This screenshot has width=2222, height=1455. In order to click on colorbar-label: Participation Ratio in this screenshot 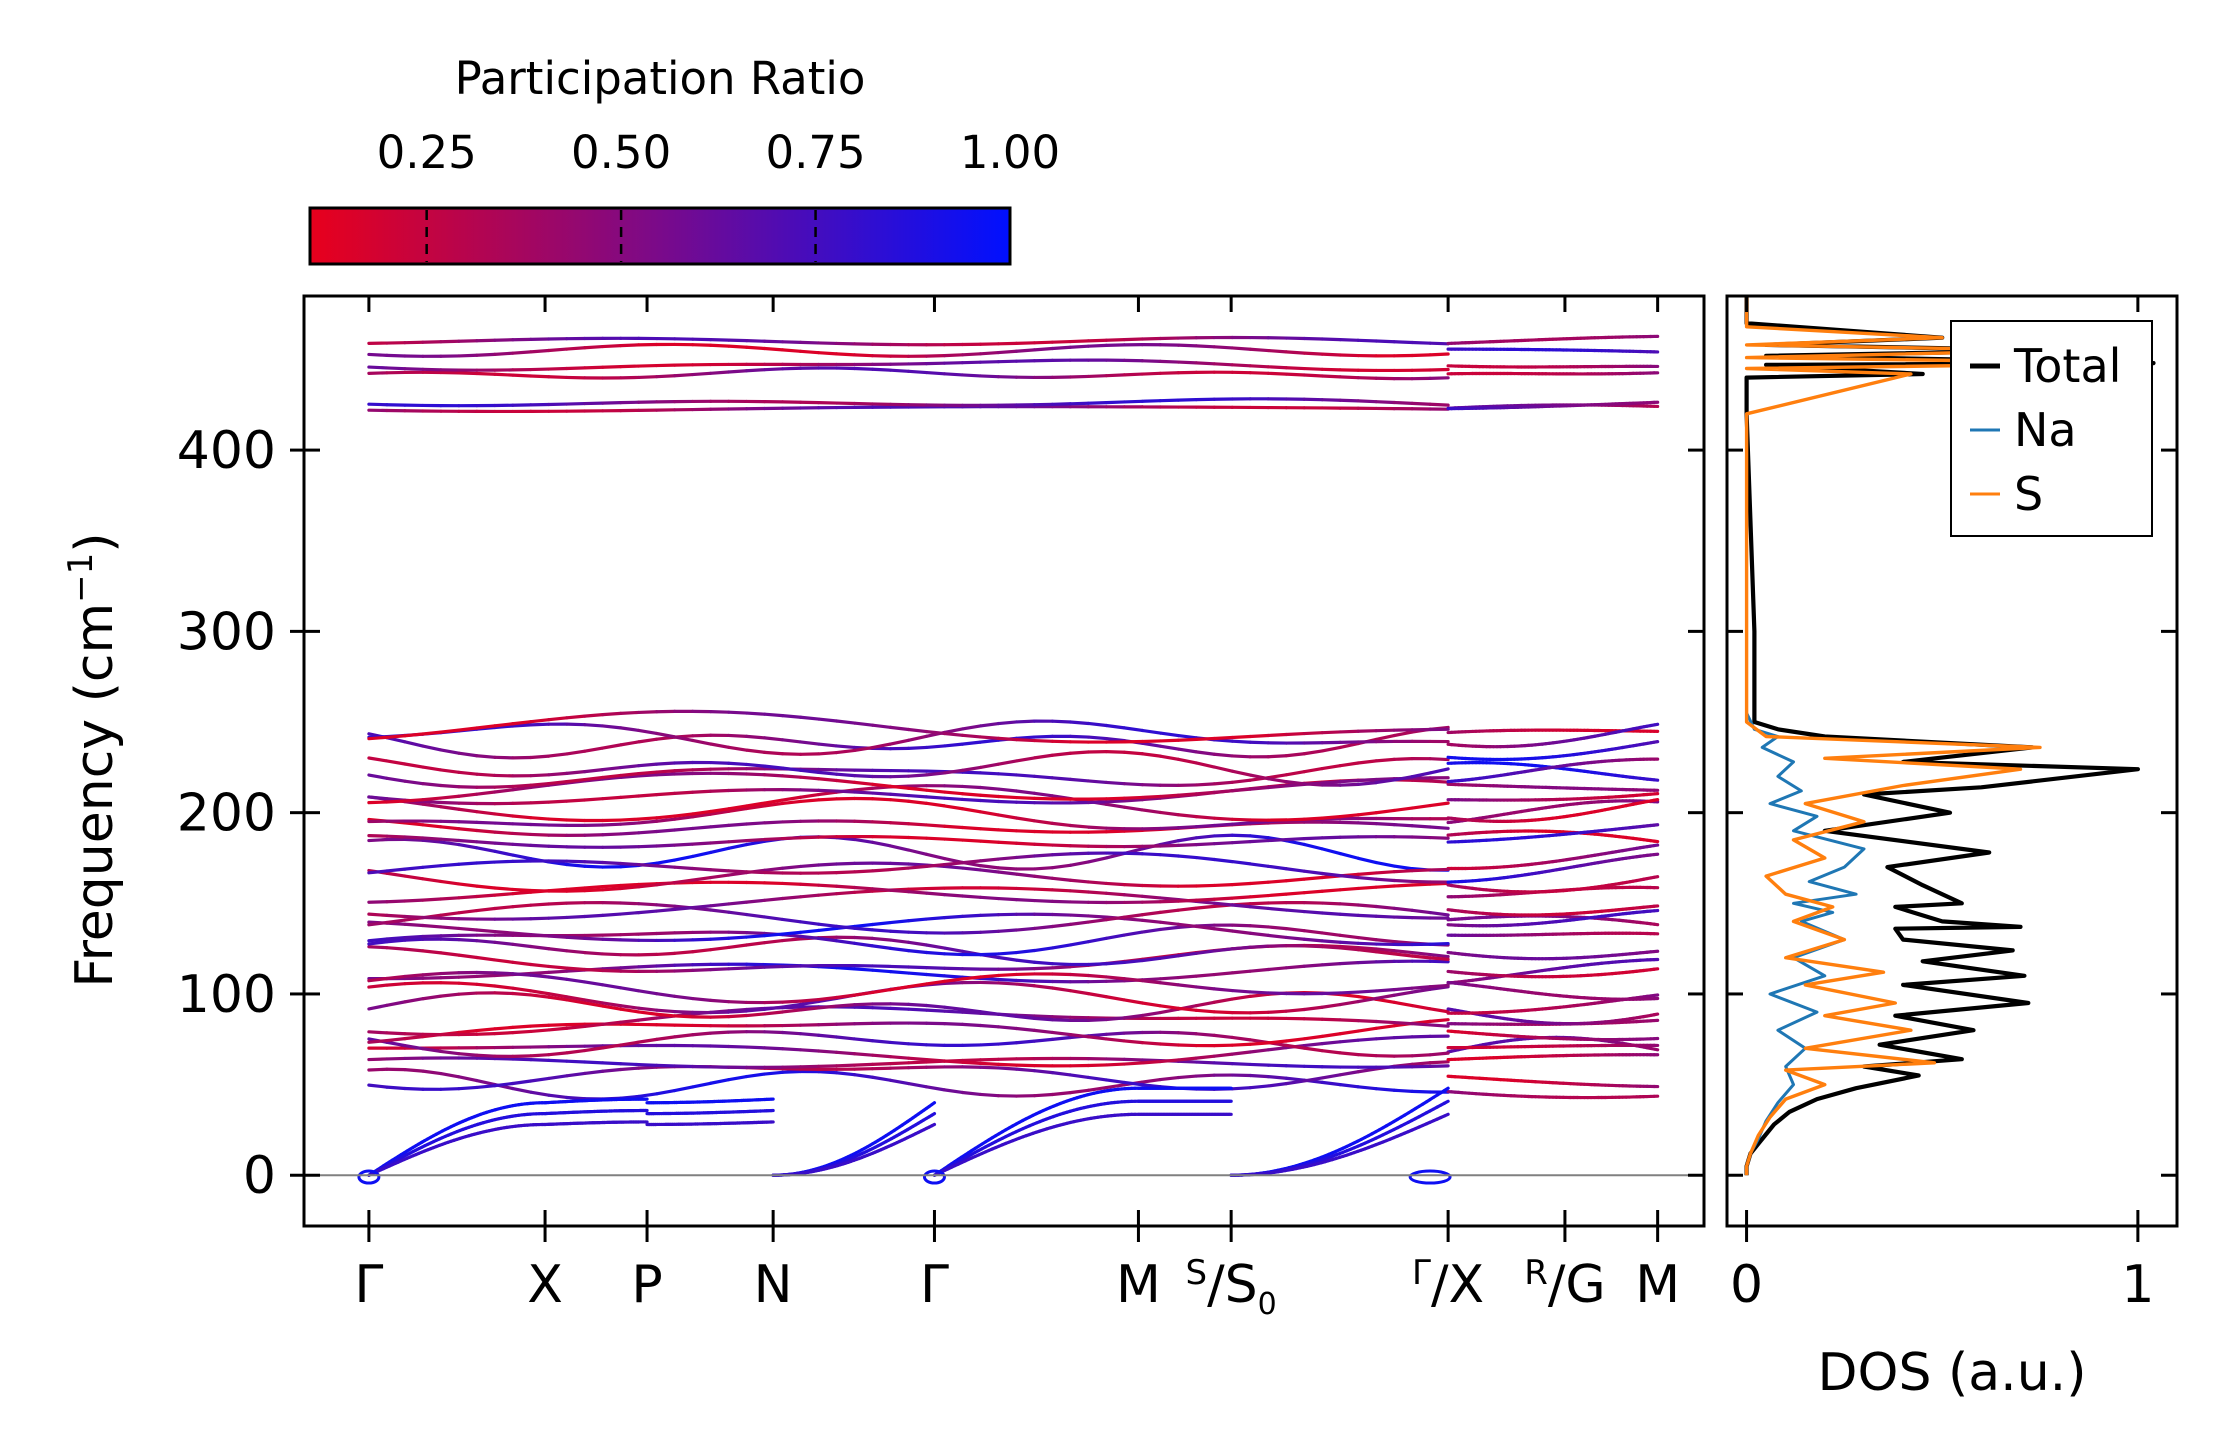, I will do `click(660, 78)`.